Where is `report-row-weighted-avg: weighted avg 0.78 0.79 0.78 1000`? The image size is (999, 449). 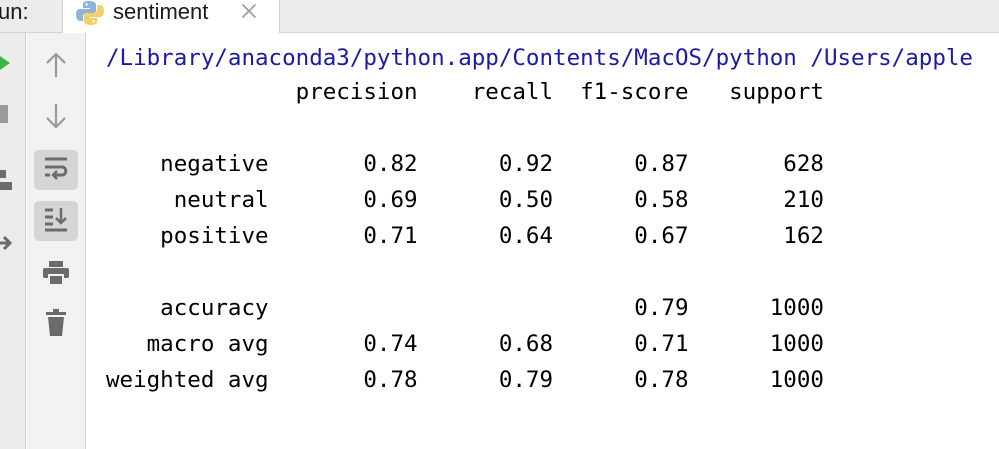 report-row-weighted-avg: weighted avg 0.78 0.79 0.78 1000 is located at coordinates (465, 380).